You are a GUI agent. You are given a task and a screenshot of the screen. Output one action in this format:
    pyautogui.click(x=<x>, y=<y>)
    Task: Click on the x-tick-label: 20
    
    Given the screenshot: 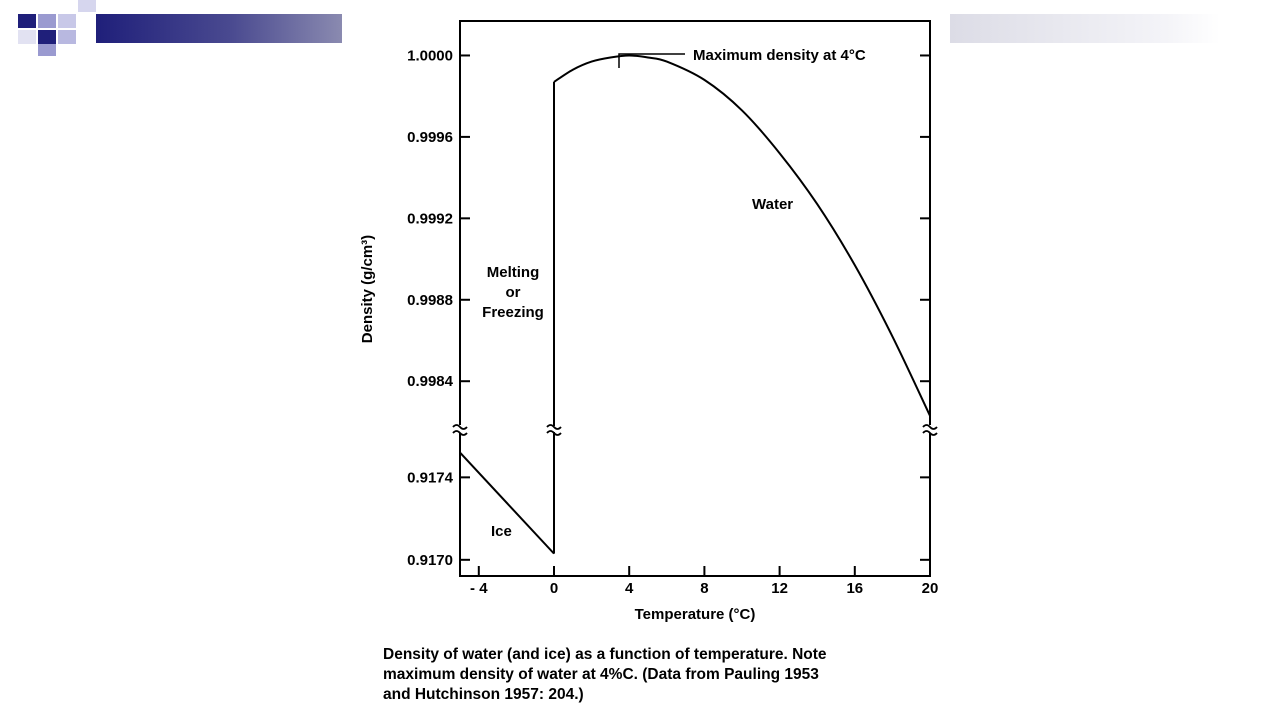 What is the action you would take?
    pyautogui.click(x=930, y=588)
    